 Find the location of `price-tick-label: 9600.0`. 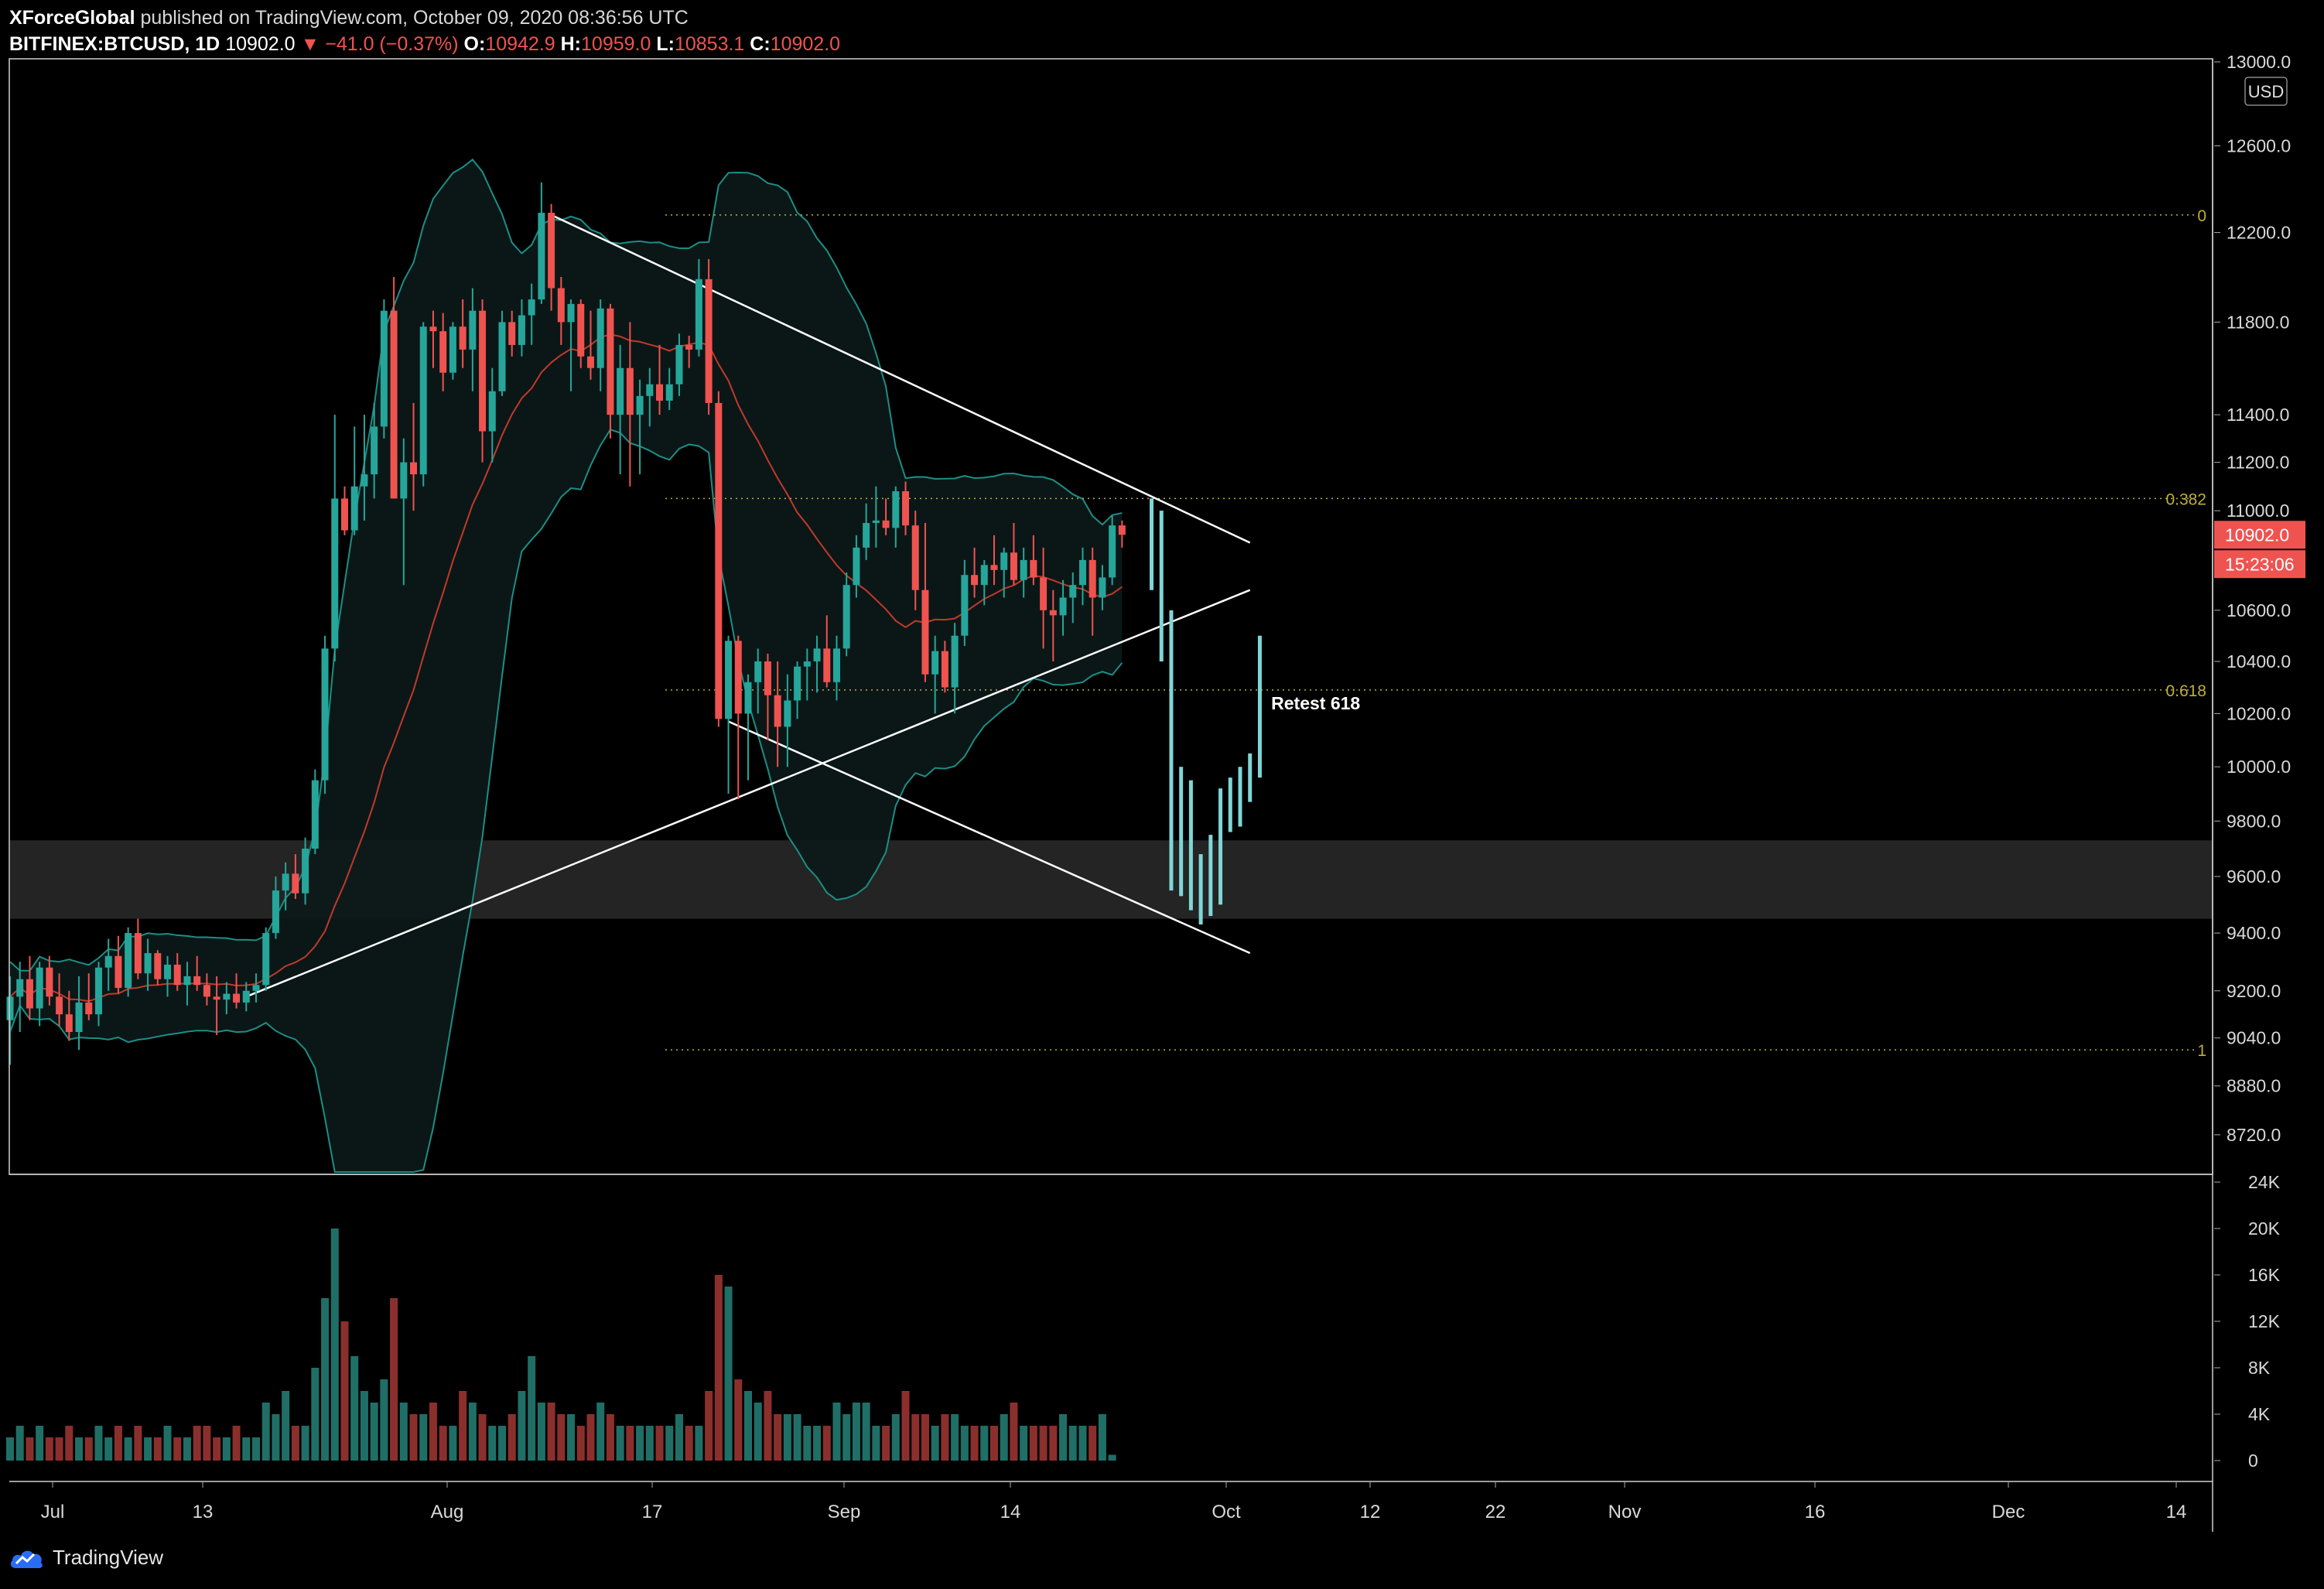

price-tick-label: 9600.0 is located at coordinates (2254, 876).